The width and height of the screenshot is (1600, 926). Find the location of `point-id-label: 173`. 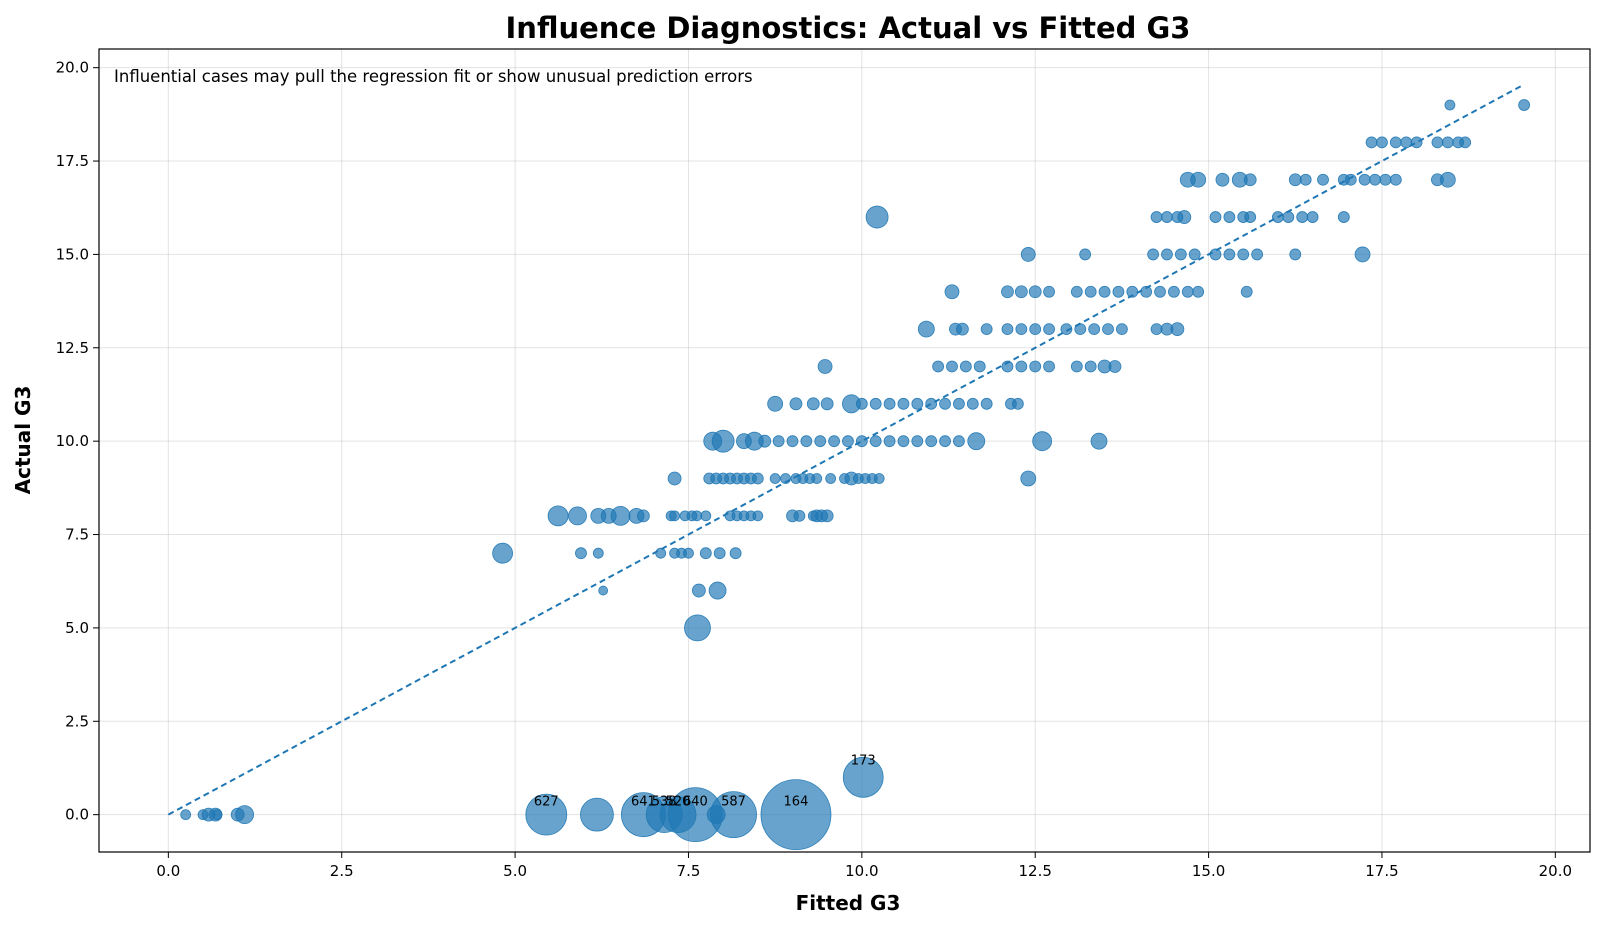

point-id-label: 173 is located at coordinates (863, 760).